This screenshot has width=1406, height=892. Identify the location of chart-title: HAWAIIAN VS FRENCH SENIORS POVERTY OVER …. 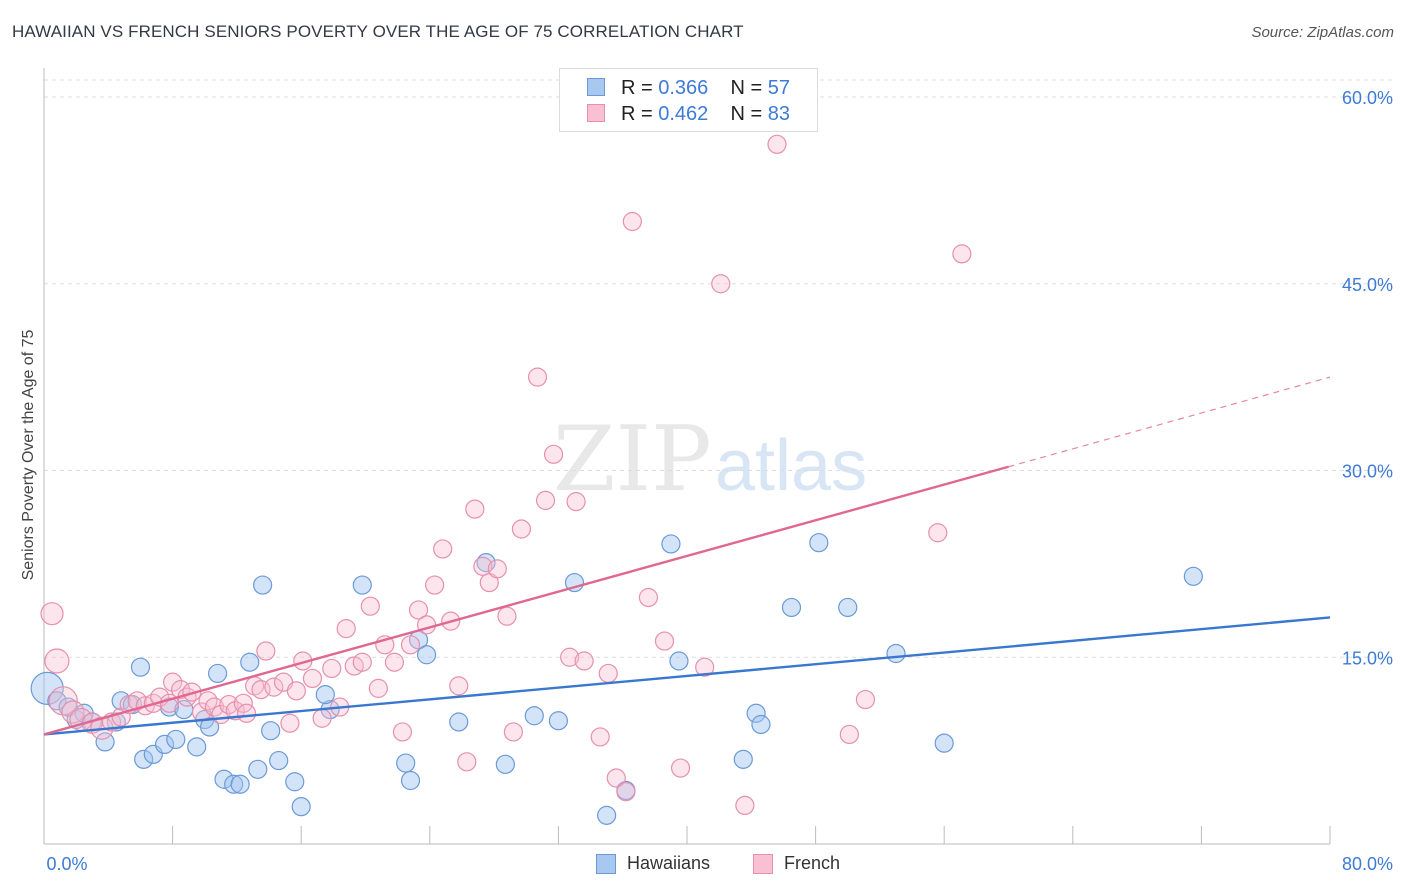
(378, 31).